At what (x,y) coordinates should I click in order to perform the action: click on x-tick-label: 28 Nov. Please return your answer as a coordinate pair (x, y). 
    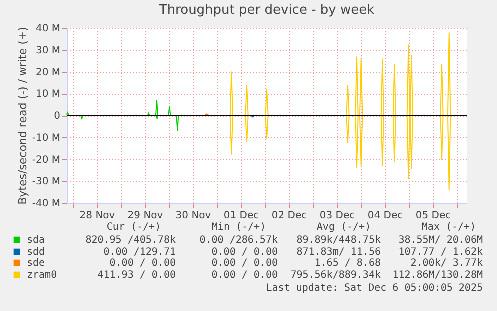
    Looking at the image, I should click on (98, 216).